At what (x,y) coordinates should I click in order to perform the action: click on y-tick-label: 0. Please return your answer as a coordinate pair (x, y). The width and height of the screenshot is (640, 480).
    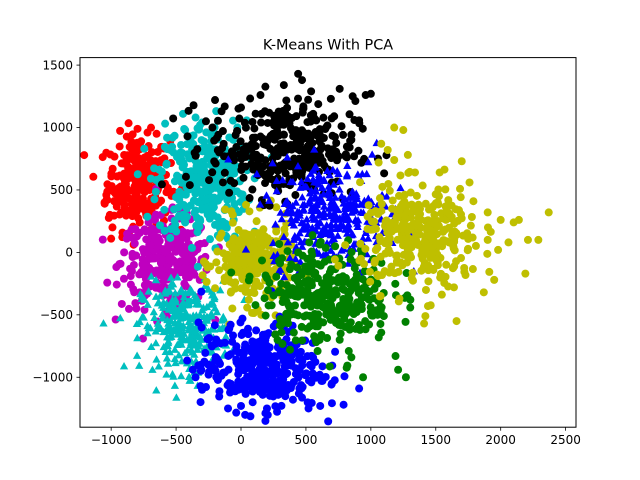
    Looking at the image, I should click on (69, 253).